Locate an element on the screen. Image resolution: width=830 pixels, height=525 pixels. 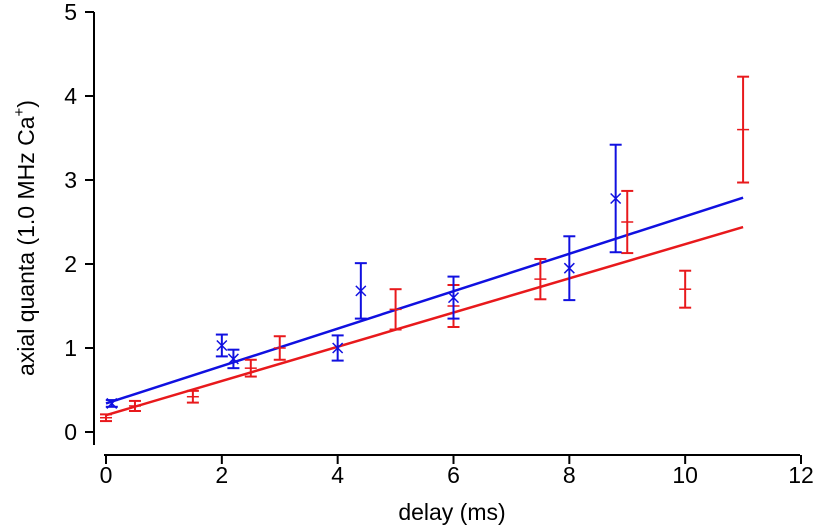
x-tick-label: 10 is located at coordinates (685, 475).